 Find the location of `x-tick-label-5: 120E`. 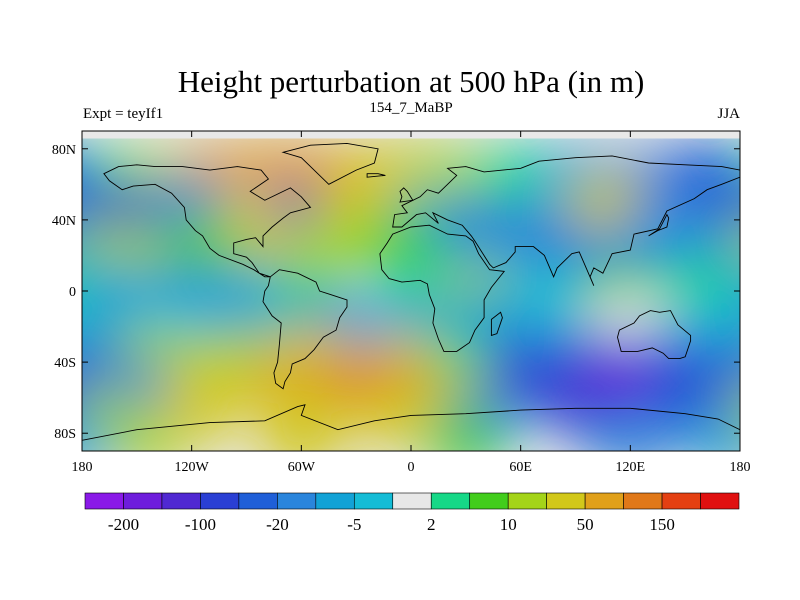

x-tick-label-5: 120E is located at coordinates (631, 467).